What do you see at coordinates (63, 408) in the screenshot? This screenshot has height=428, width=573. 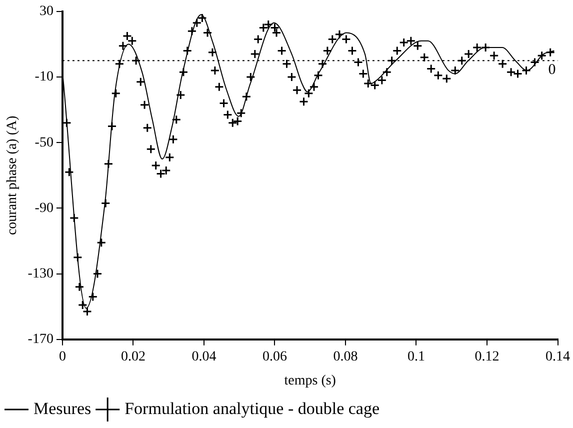 I see `legend-label: Mesures` at bounding box center [63, 408].